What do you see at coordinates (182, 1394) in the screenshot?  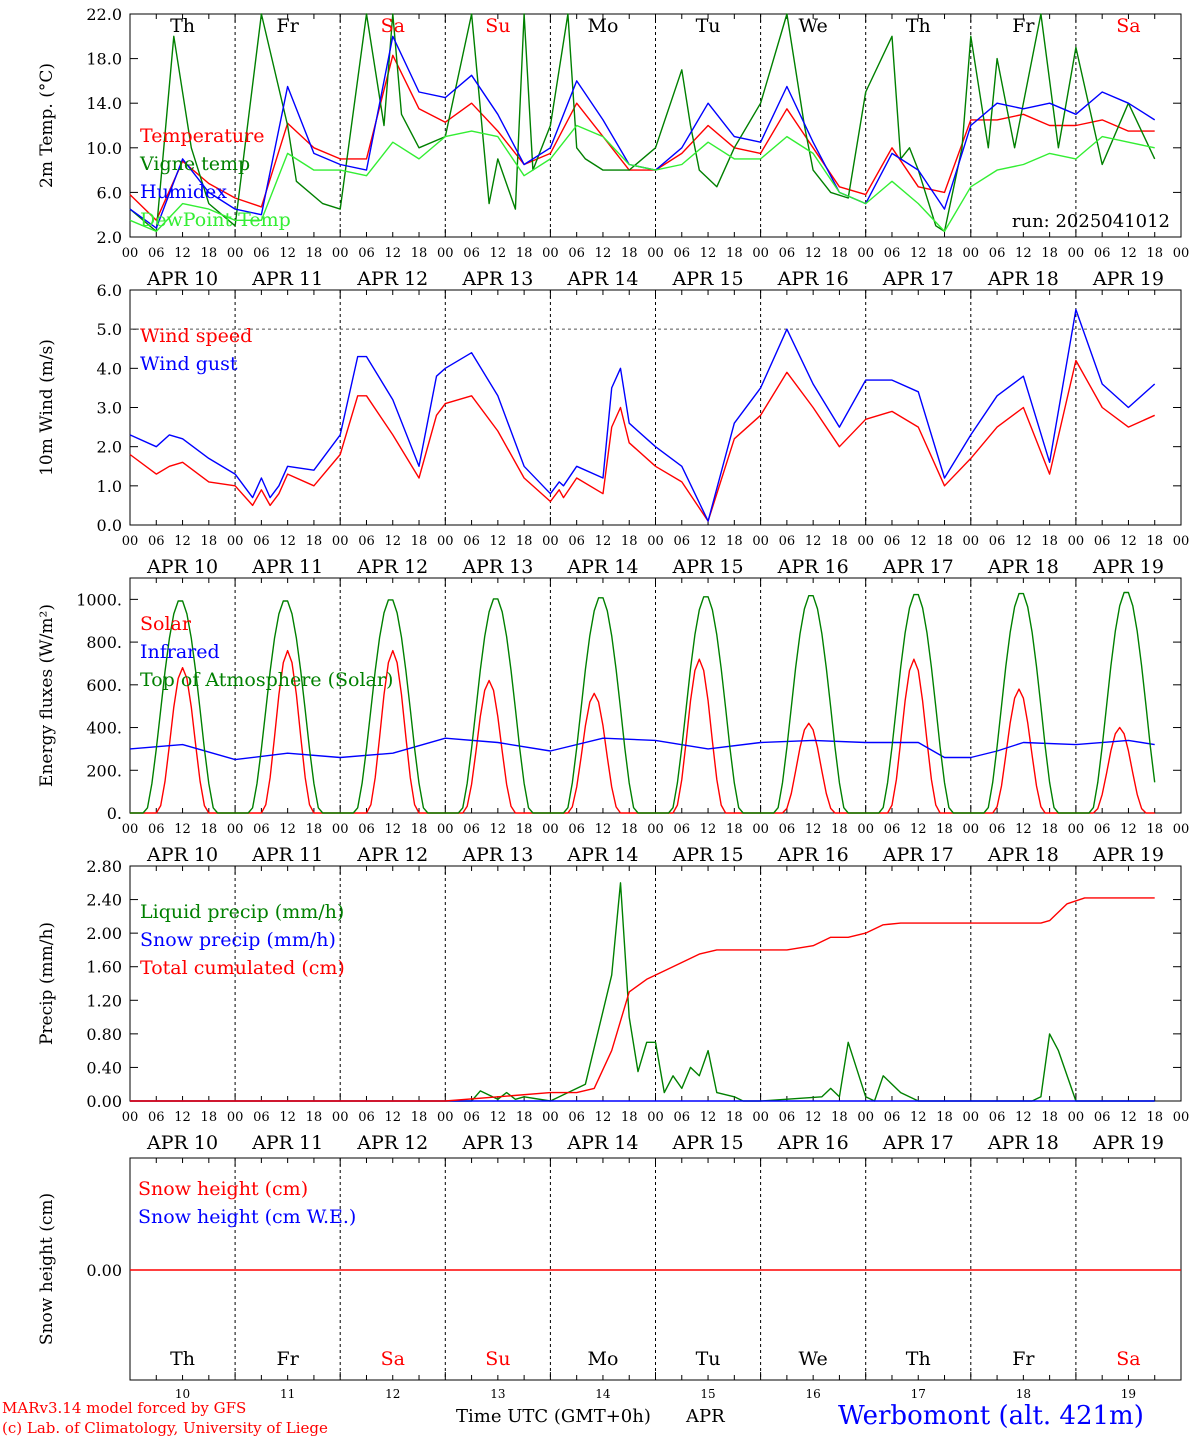 I see `day-number-label: 10` at bounding box center [182, 1394].